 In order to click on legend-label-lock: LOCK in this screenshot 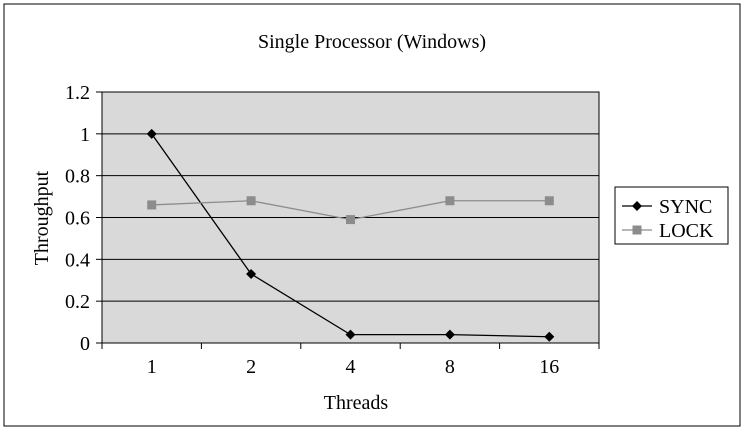, I will do `click(686, 231)`.